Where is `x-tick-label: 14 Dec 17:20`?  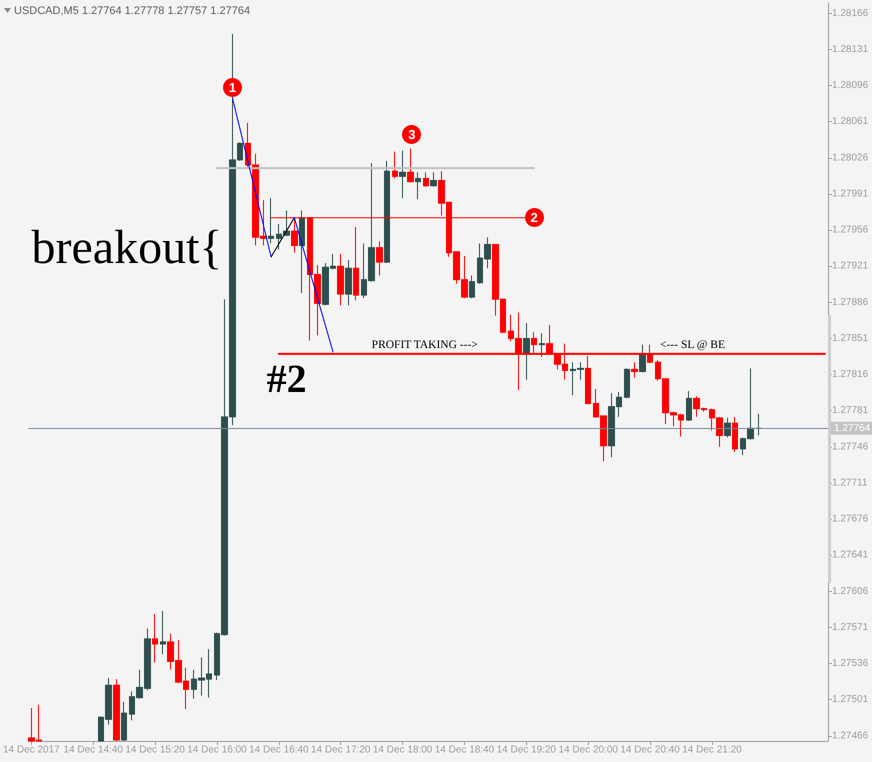
x-tick-label: 14 Dec 17:20 is located at coordinates (340, 750).